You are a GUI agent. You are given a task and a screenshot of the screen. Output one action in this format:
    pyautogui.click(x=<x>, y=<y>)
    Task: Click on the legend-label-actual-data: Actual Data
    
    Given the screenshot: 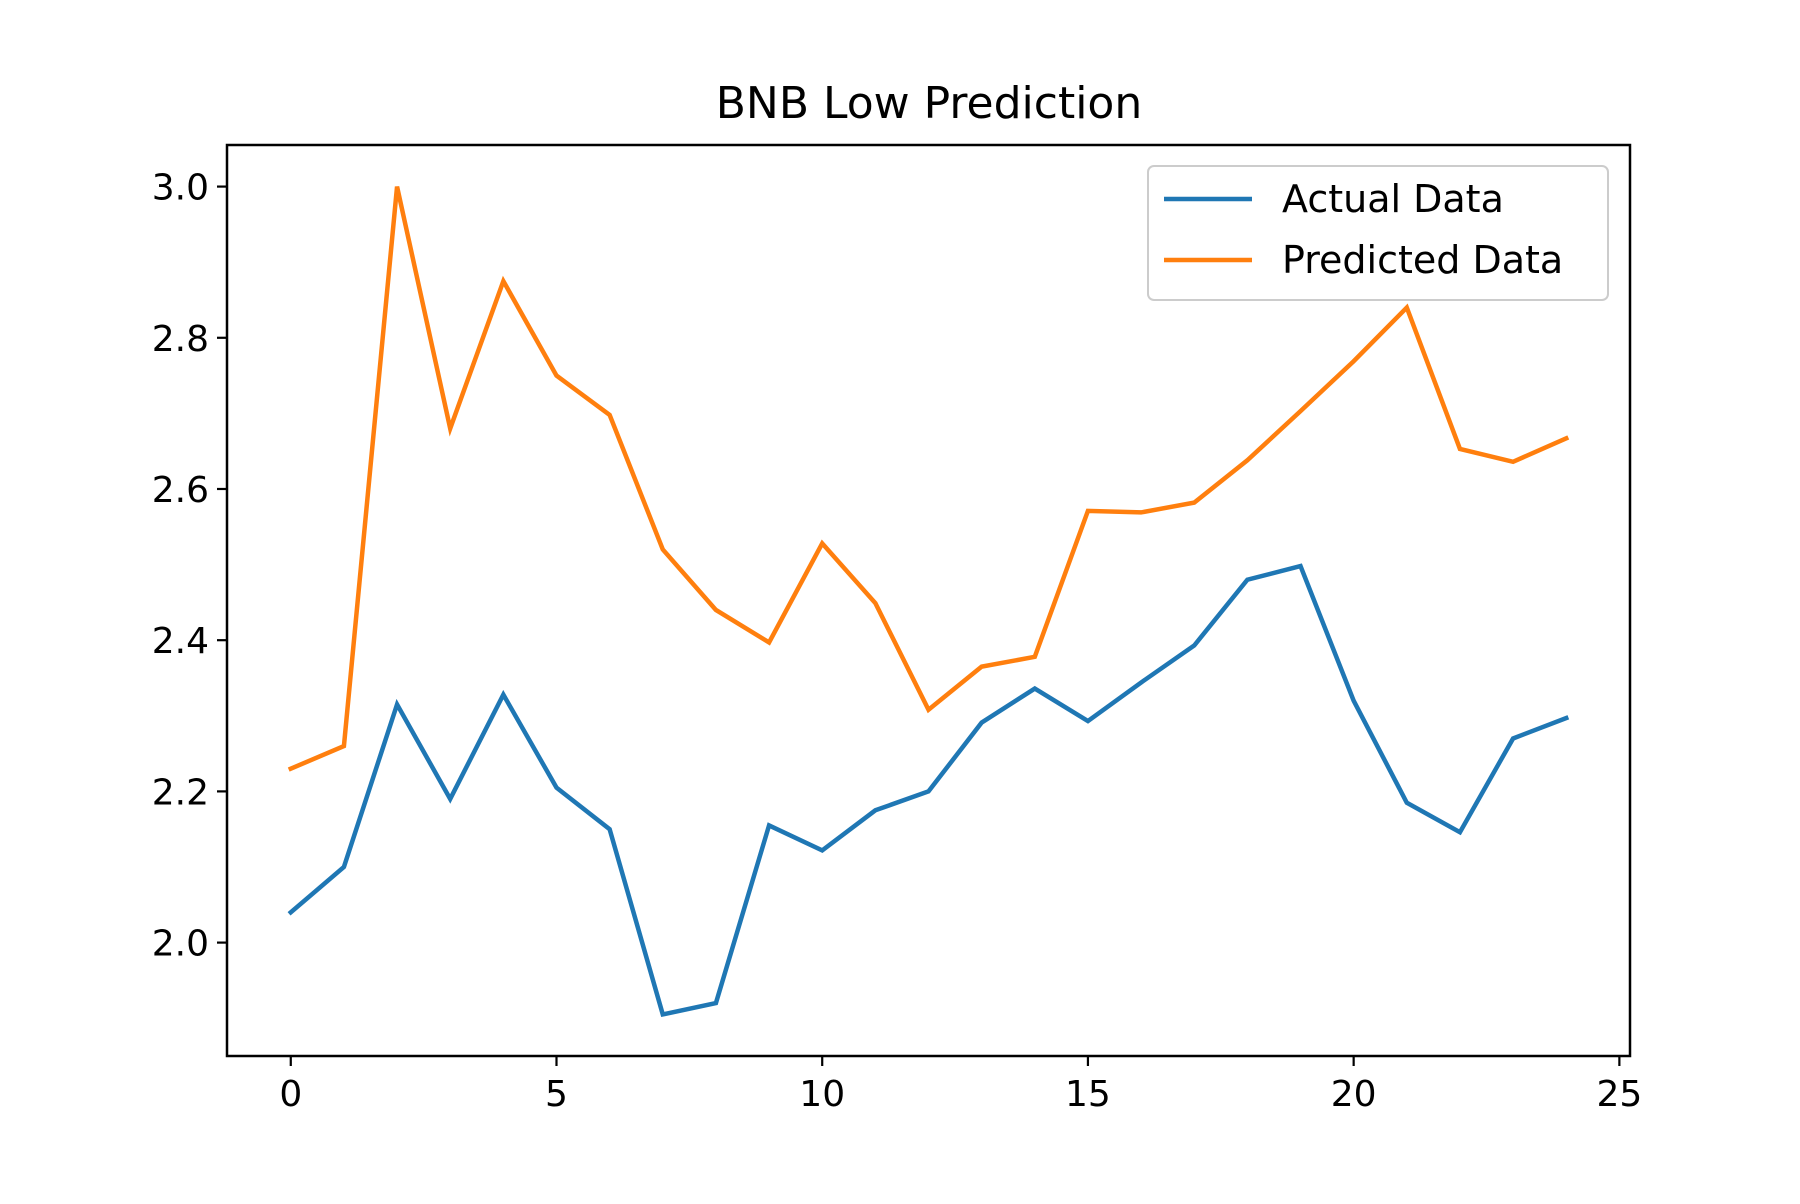 What is the action you would take?
    pyautogui.click(x=1393, y=199)
    